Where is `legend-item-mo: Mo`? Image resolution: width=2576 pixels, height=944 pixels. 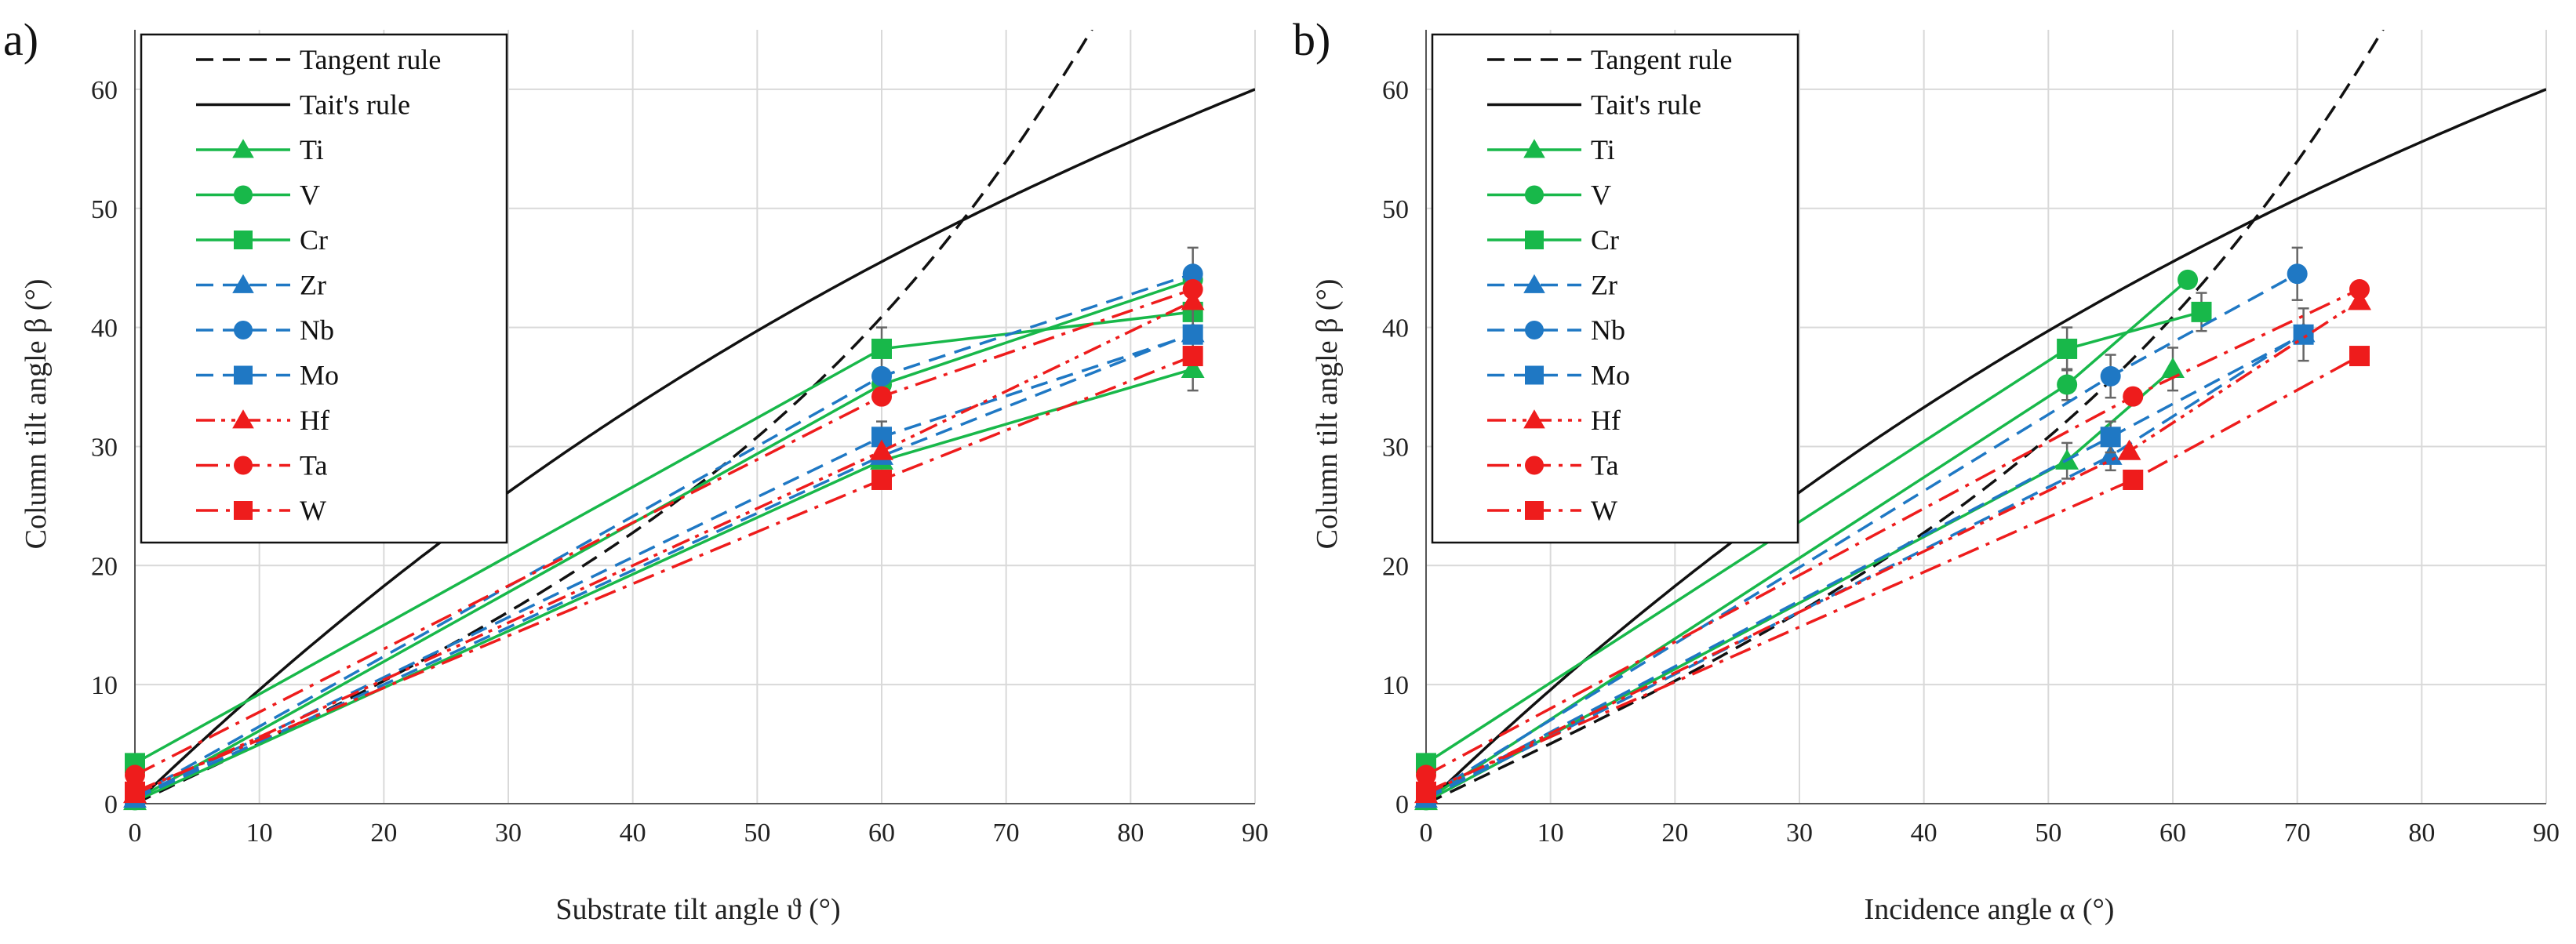
legend-item-mo: Mo is located at coordinates (1558, 375).